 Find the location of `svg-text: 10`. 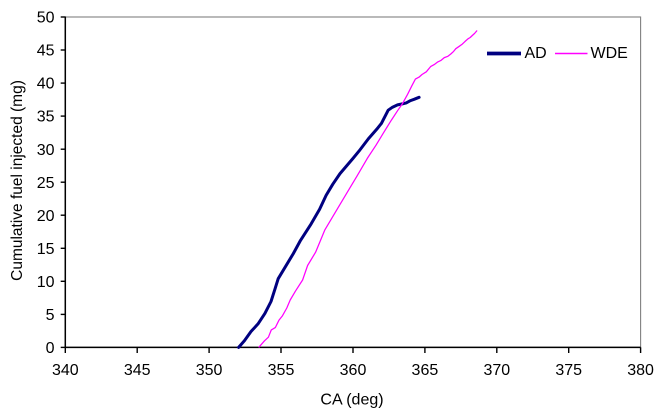

svg-text: 10 is located at coordinates (46, 282).